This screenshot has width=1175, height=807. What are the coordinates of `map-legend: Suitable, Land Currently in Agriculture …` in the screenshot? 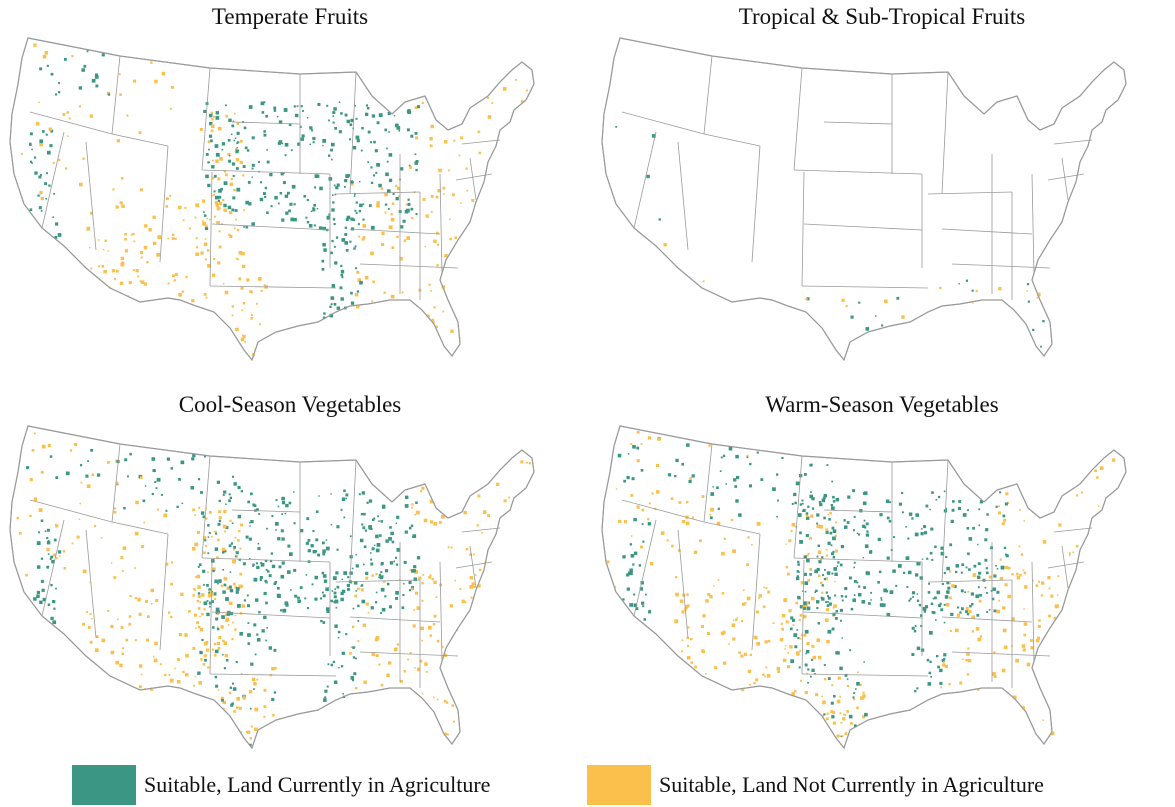 It's located at (587, 783).